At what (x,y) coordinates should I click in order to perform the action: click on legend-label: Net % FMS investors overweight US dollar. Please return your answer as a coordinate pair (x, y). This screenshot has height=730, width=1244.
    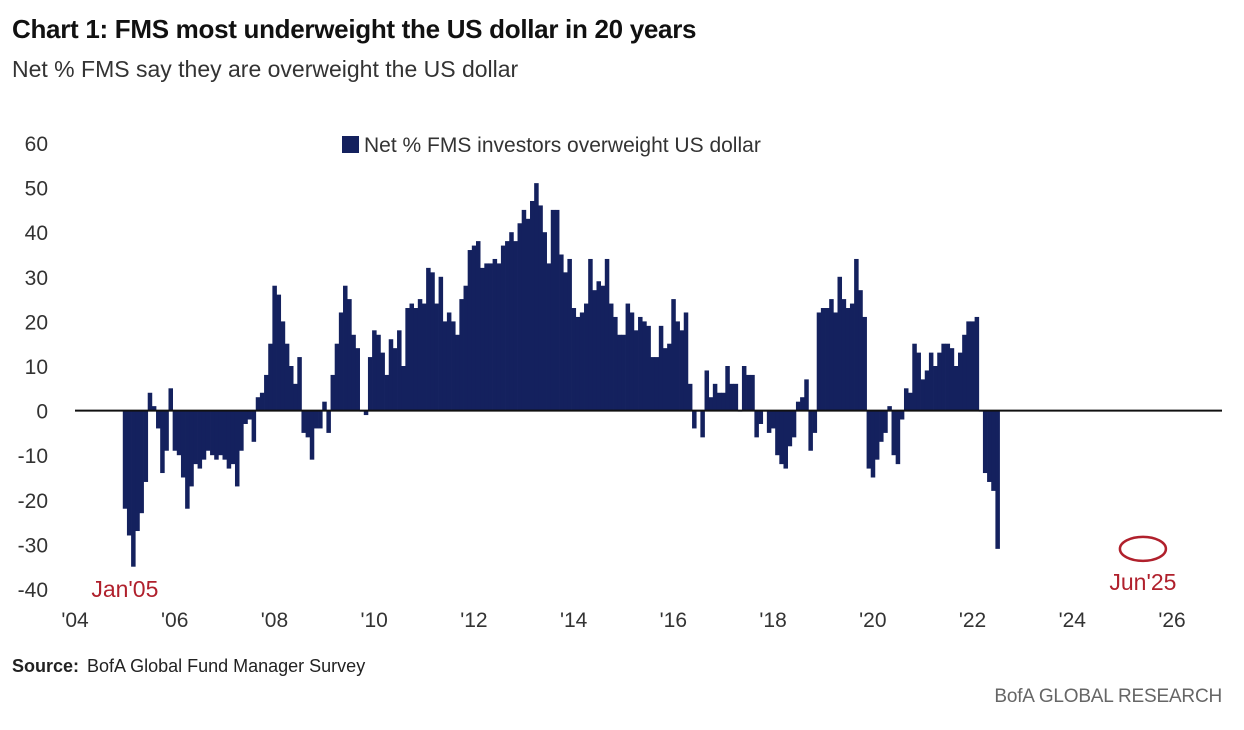
    Looking at the image, I should click on (562, 145).